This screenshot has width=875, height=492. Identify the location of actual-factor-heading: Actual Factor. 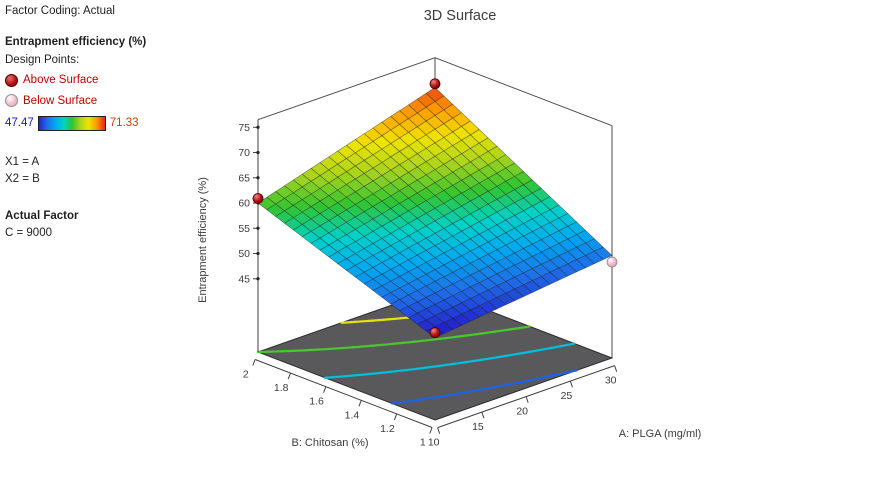
(42, 215).